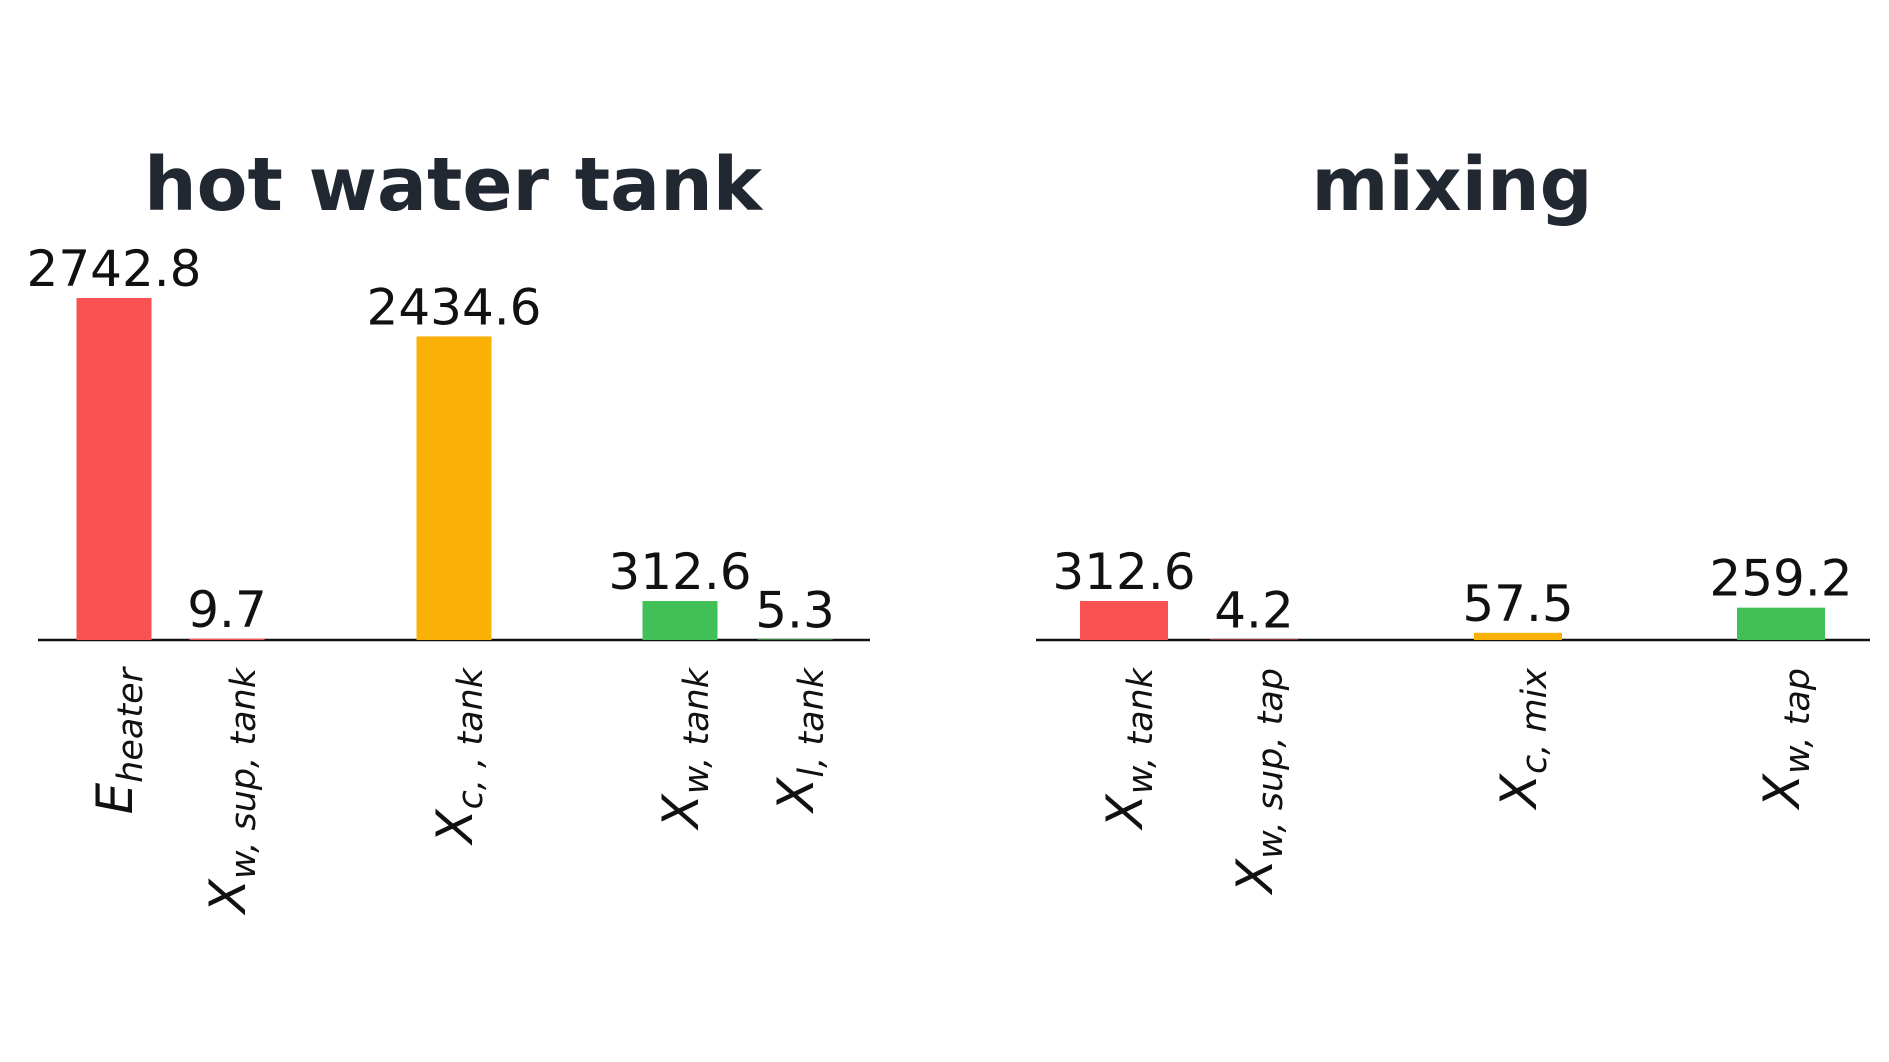  I want to click on x-tick-label: Xw, tap, so click(1785, 739).